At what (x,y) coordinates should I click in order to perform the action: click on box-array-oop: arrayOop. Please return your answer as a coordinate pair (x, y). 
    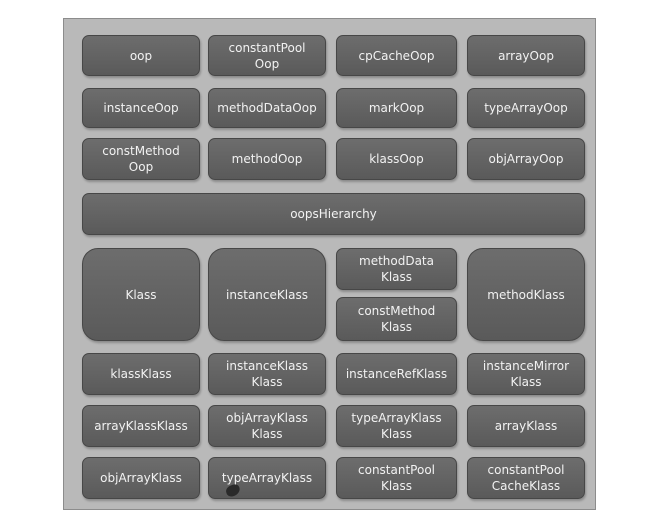
    Looking at the image, I should click on (526, 55).